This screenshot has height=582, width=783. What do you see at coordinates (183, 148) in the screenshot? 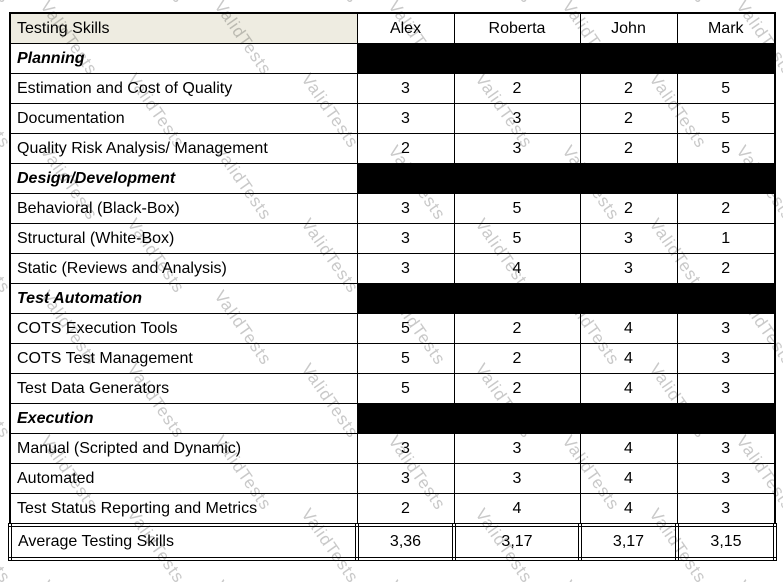
I see `skill-label: Quality Risk Analysis/ Management` at bounding box center [183, 148].